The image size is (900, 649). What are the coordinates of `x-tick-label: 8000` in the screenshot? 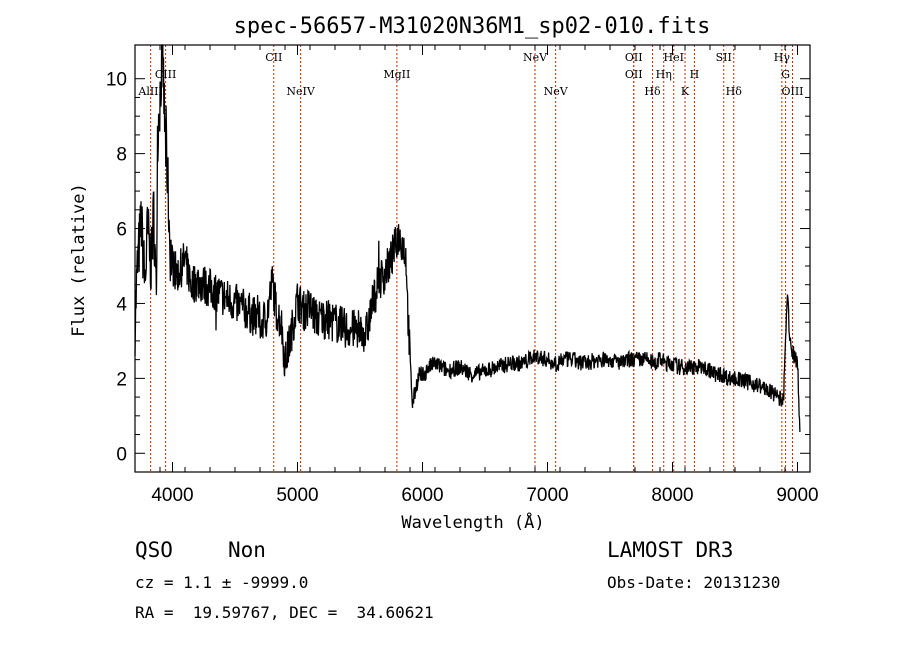 It's located at (672, 495).